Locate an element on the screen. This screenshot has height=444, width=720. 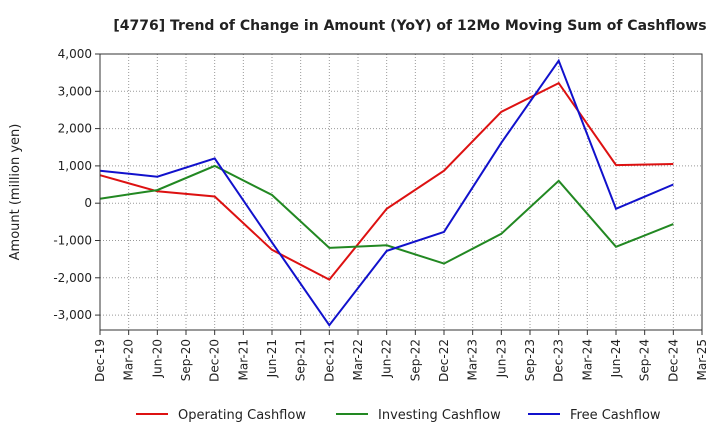
y-tick-label: 0 is located at coordinates (88, 203).